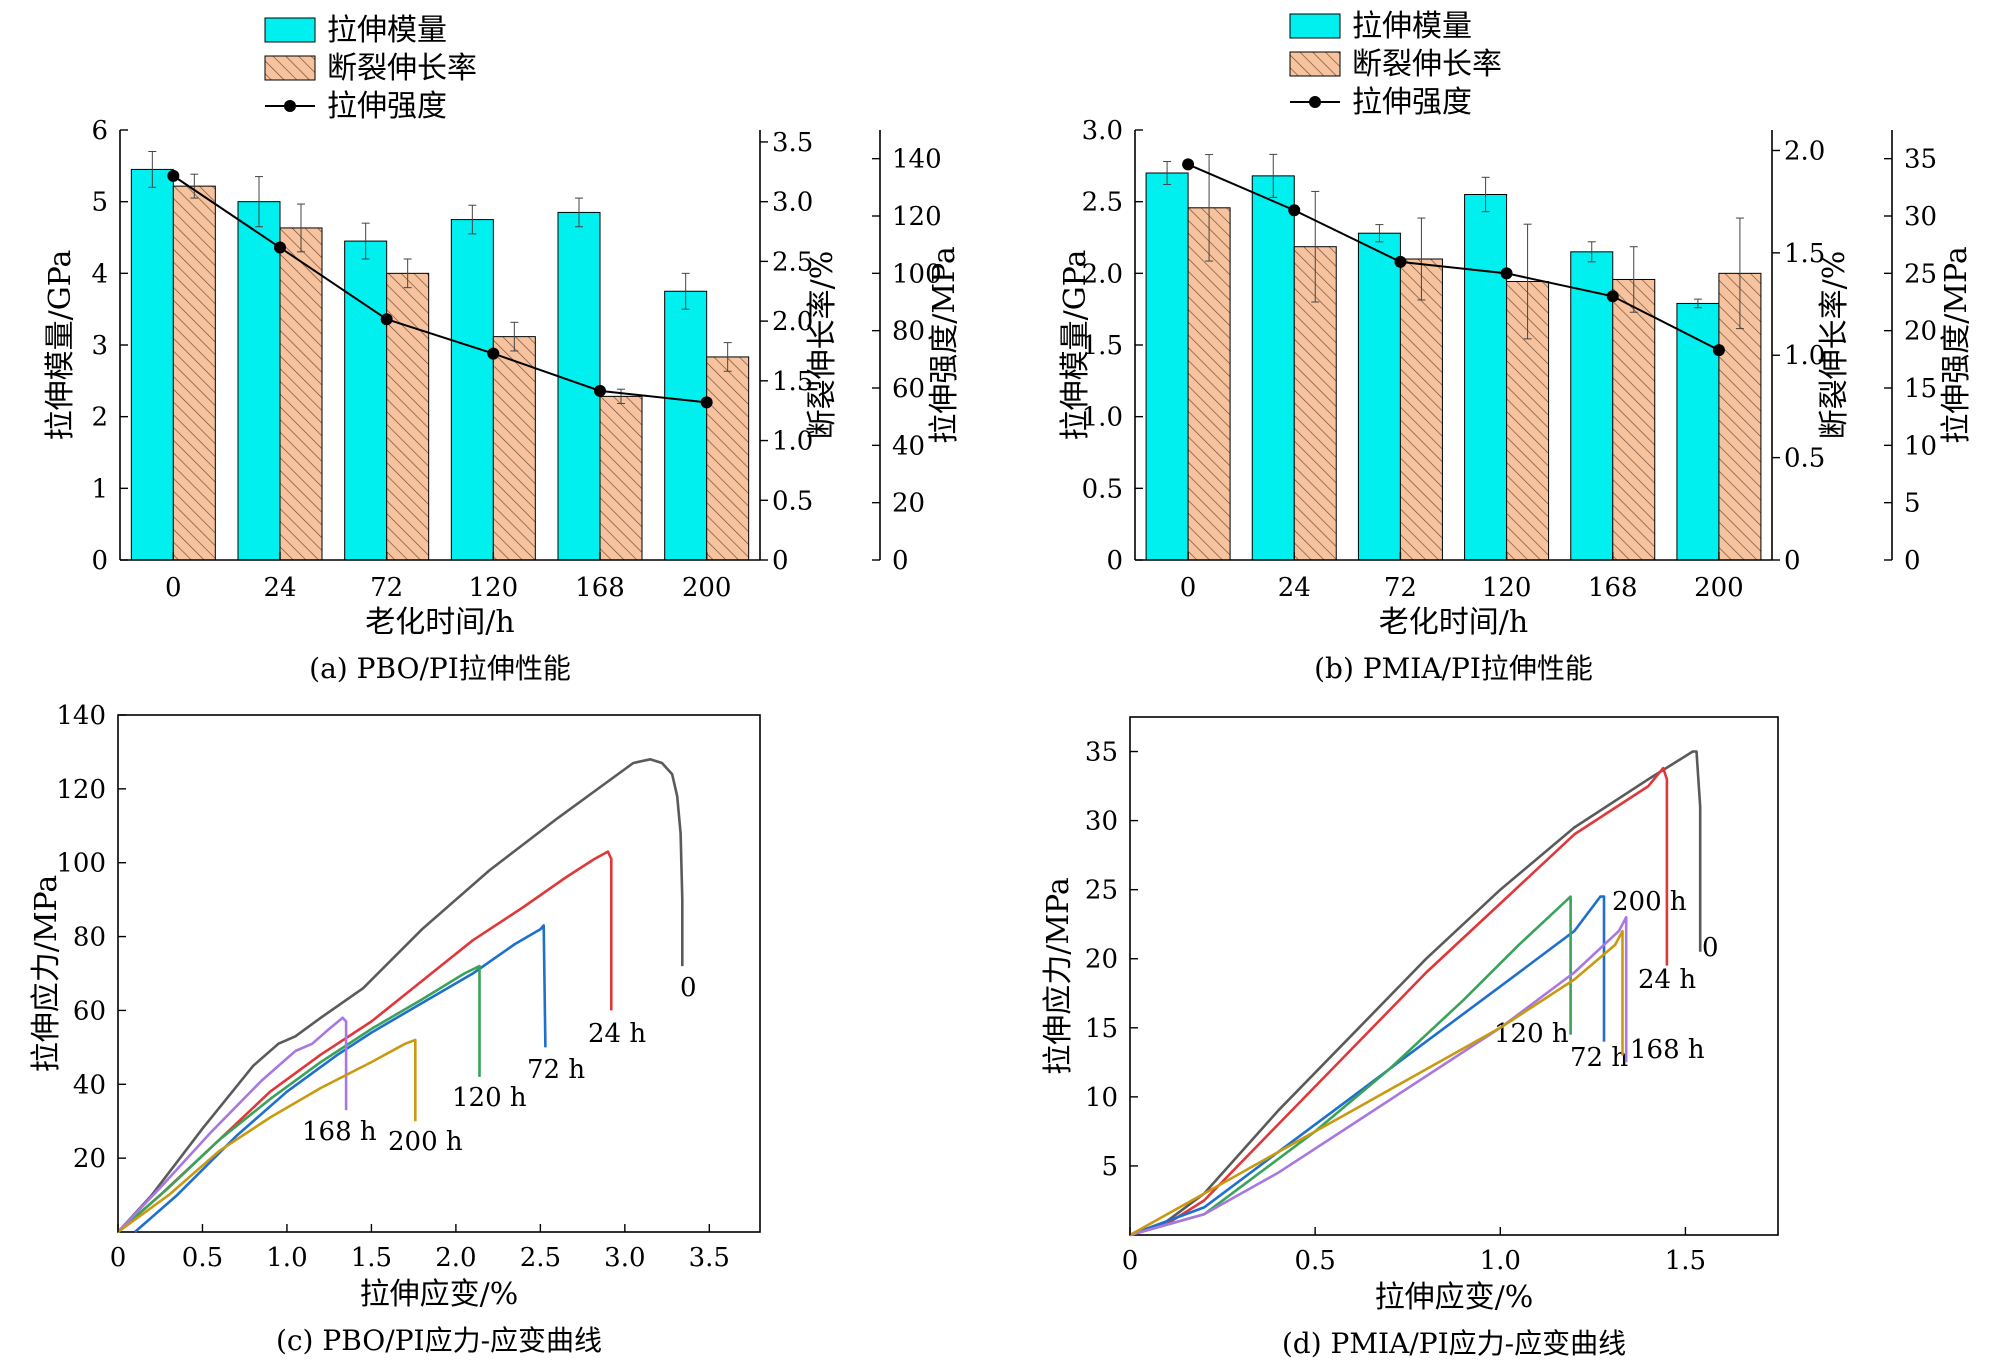  Describe the element at coordinates (792, 143) in the screenshot. I see `y2-tick-label: 3.5` at that location.